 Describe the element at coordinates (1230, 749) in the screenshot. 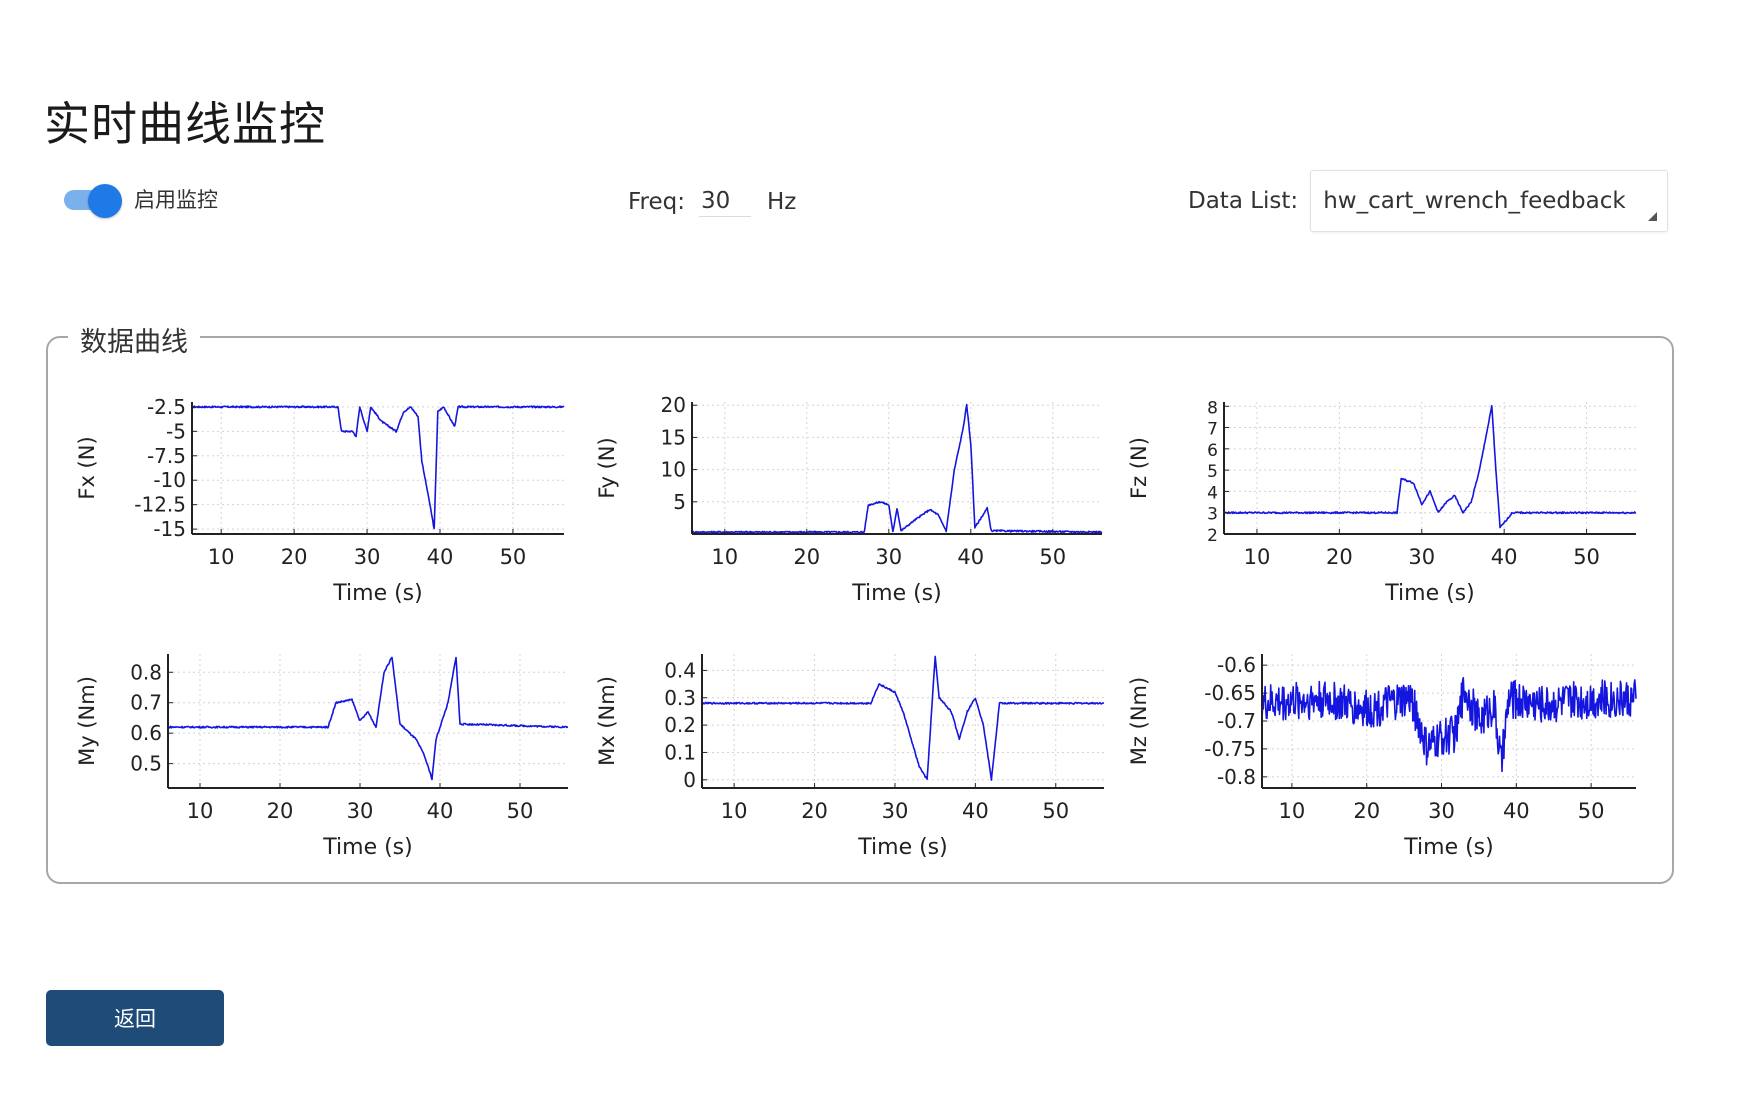

I see `y-tick-label: -0.75` at that location.